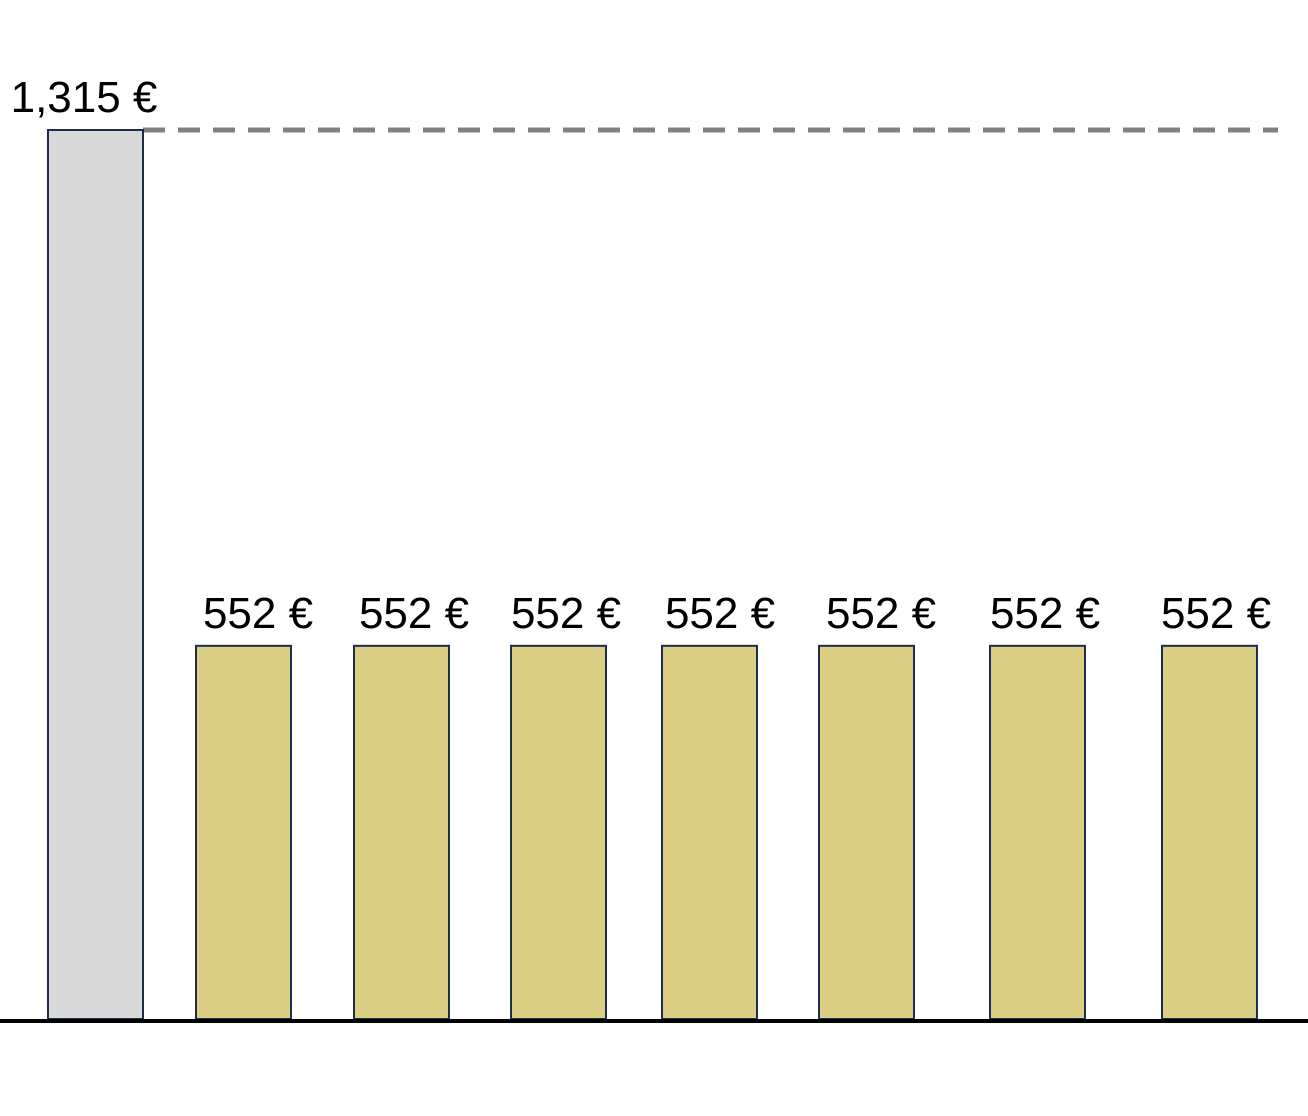 Image resolution: width=1308 pixels, height=1116 pixels. What do you see at coordinates (1045, 613) in the screenshot?
I see `data-label-7: 552 €` at bounding box center [1045, 613].